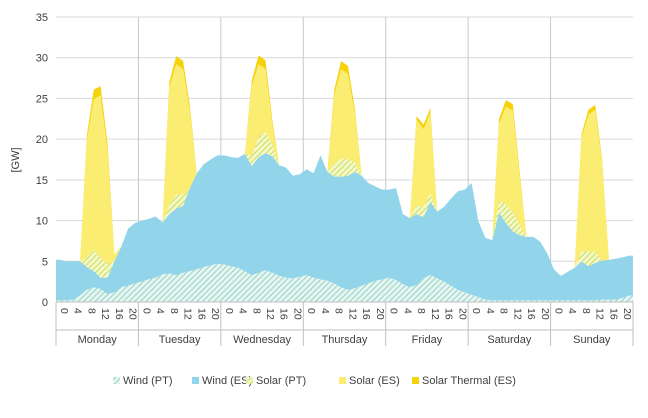 The height and width of the screenshot is (418, 648). What do you see at coordinates (148, 381) in the screenshot?
I see `legend-label: Wind (PT)` at bounding box center [148, 381].